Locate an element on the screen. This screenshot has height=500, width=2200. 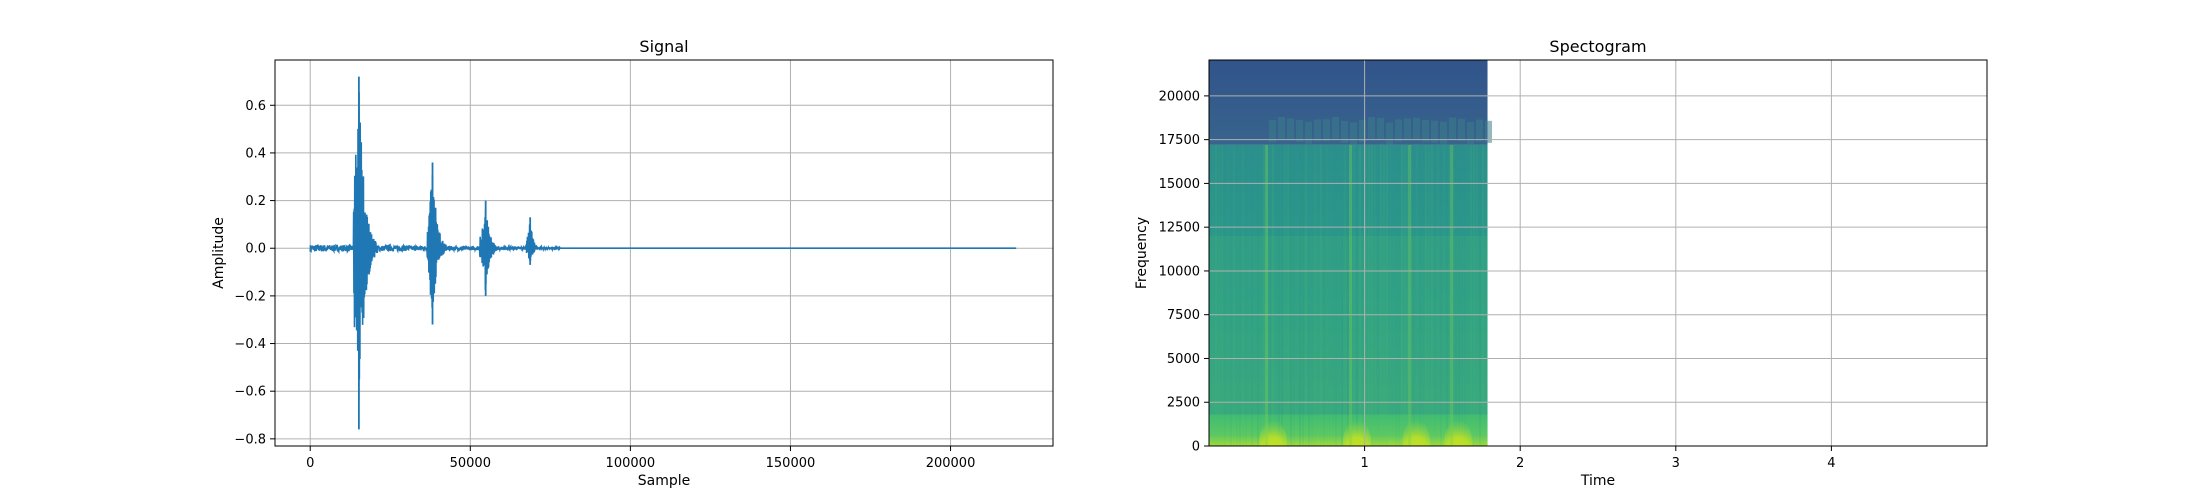
signal-x-ticks: 0 50000 100000 150000 200000 is located at coordinates (640, 458).